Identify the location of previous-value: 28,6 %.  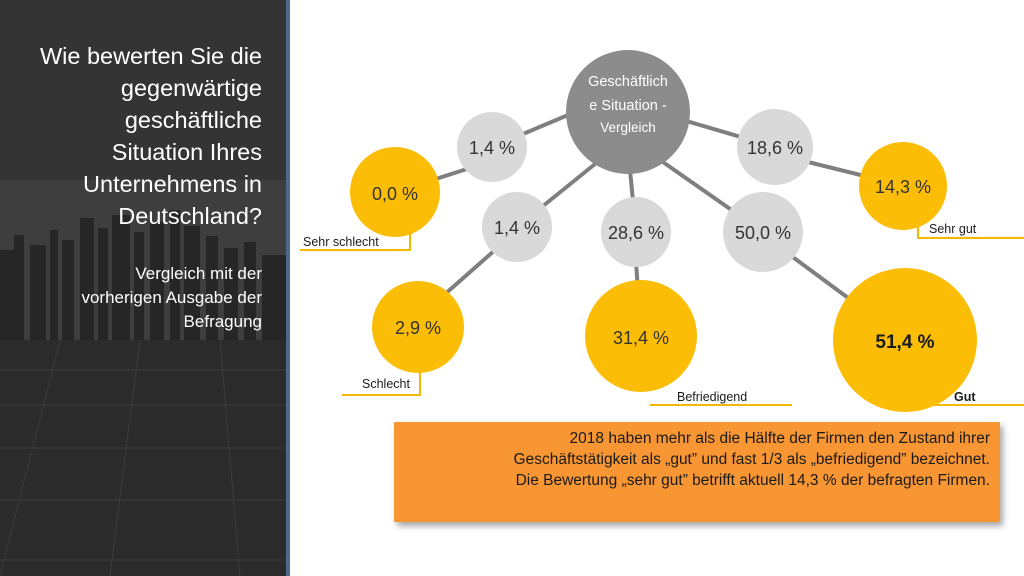
(636, 233).